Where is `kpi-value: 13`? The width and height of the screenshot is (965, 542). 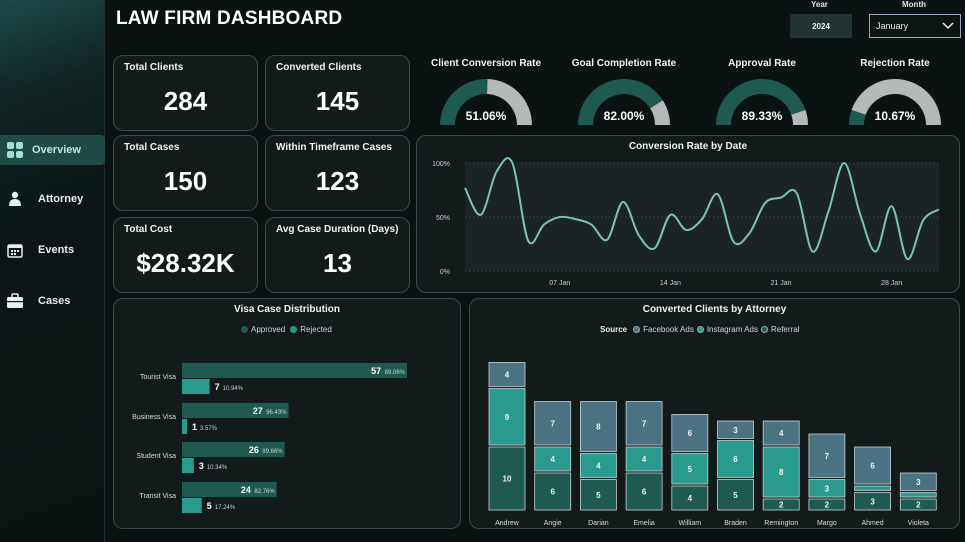
kpi-value: 13 is located at coordinates (337, 263).